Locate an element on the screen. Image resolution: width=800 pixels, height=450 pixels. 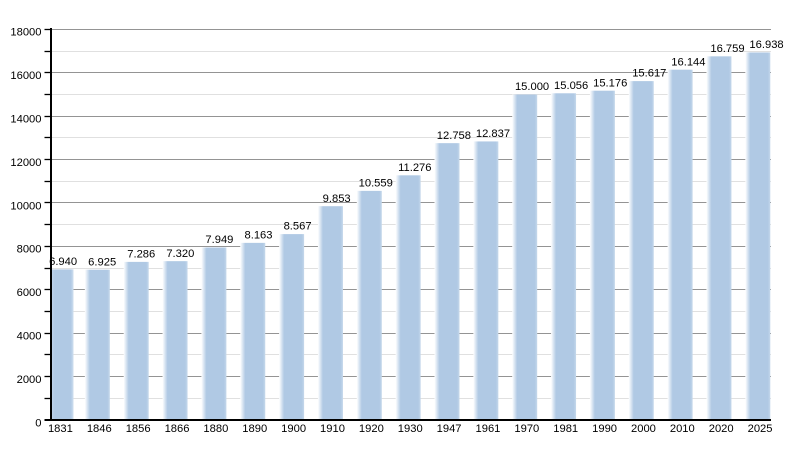
svg-text: 15.000 is located at coordinates (532, 87).